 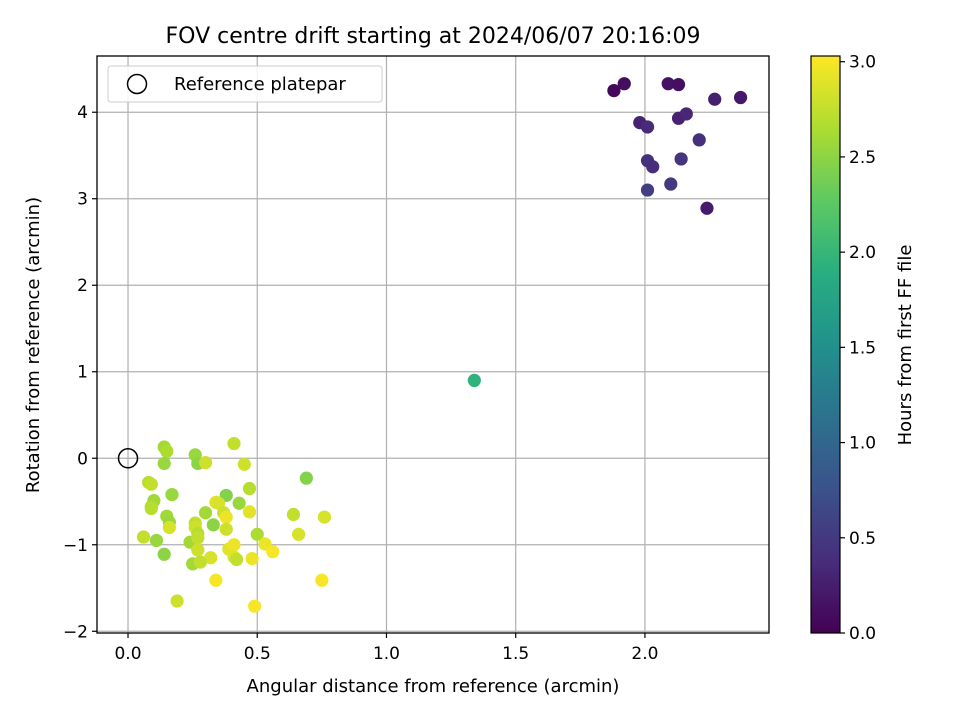 What do you see at coordinates (137, 84) in the screenshot?
I see `legend-reference-marker` at bounding box center [137, 84].